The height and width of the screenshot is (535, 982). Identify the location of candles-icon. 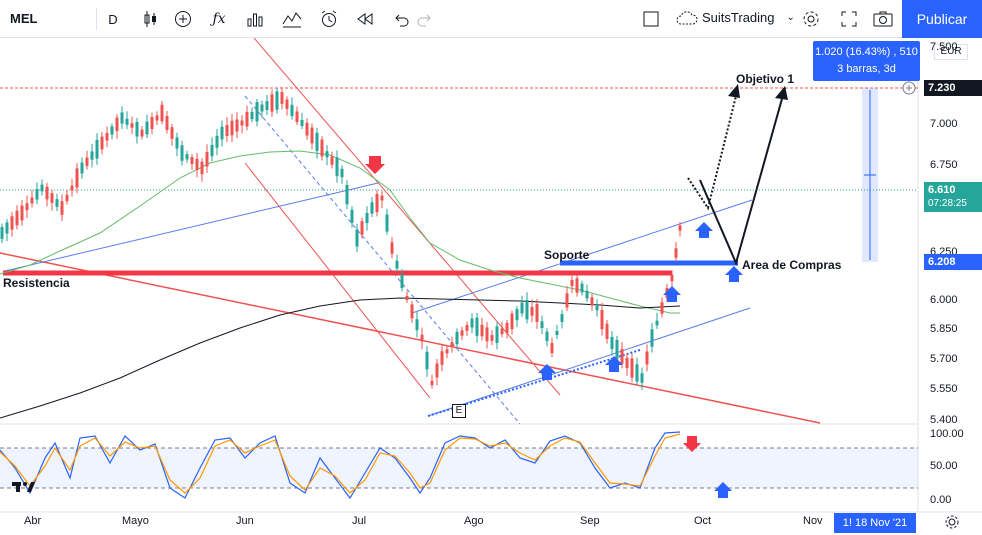
(151, 19).